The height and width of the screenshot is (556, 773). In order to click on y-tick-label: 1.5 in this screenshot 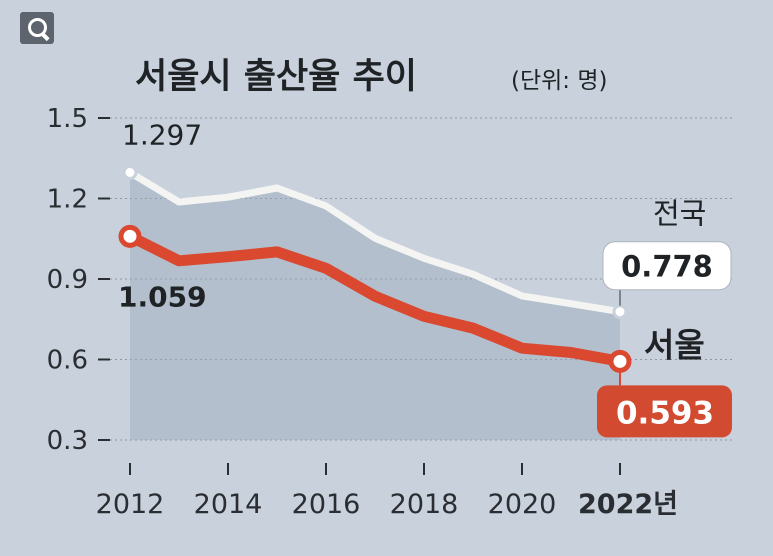, I will do `click(67, 119)`.